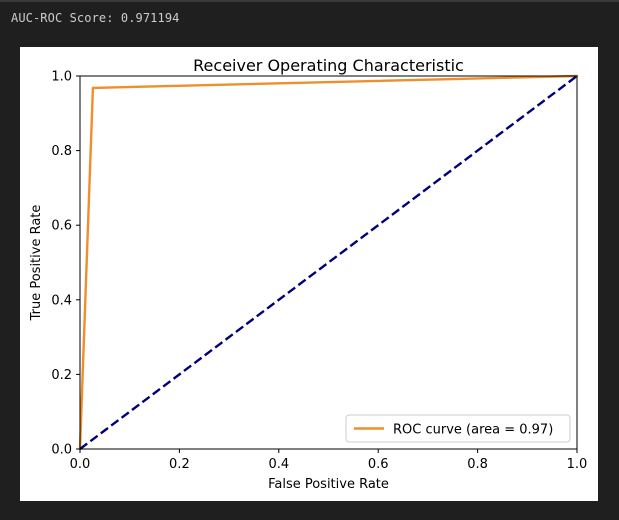 The image size is (619, 520). What do you see at coordinates (378, 464) in the screenshot?
I see `x-tick-label: 0.6` at bounding box center [378, 464].